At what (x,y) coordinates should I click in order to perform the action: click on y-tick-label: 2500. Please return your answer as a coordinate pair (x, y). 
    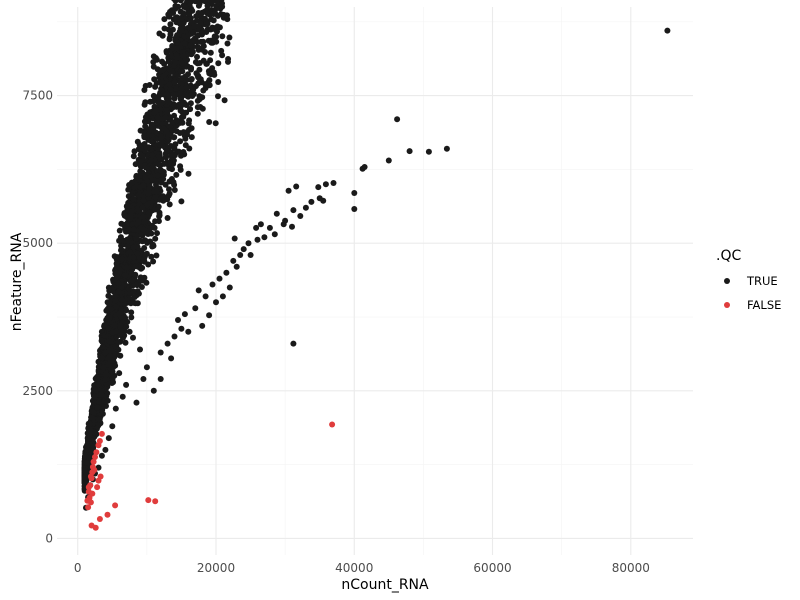
    Looking at the image, I should click on (37, 391).